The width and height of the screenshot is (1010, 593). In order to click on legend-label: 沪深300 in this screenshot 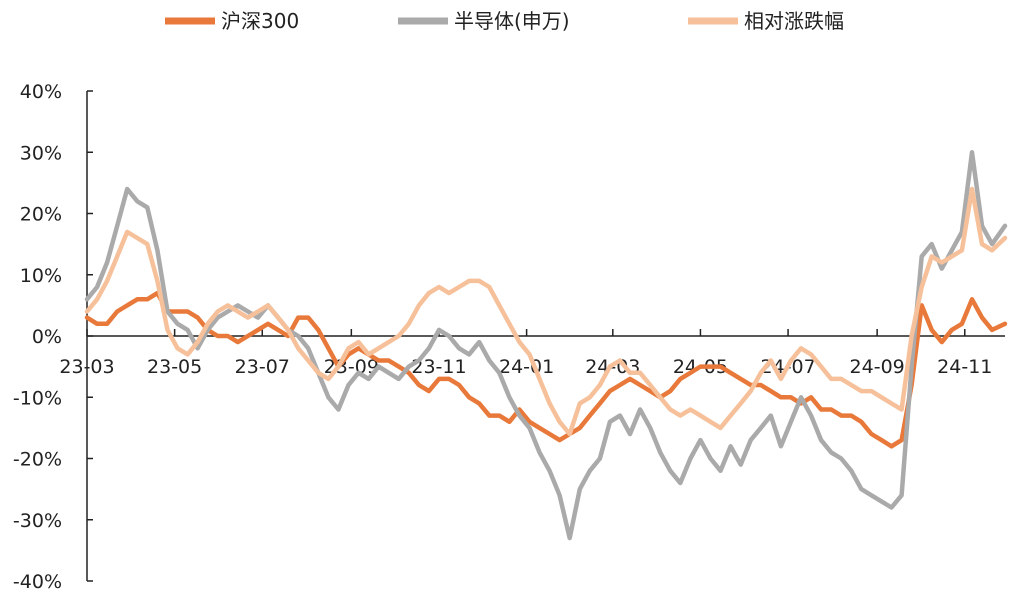, I will do `click(260, 21)`.